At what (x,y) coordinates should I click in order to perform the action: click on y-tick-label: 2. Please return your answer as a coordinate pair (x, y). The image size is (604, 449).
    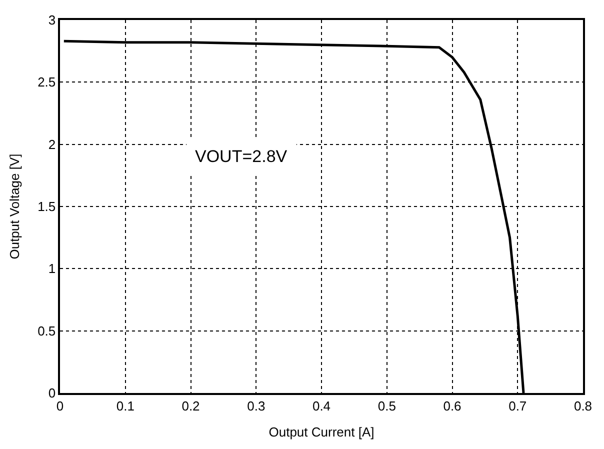
    Looking at the image, I should click on (52, 144).